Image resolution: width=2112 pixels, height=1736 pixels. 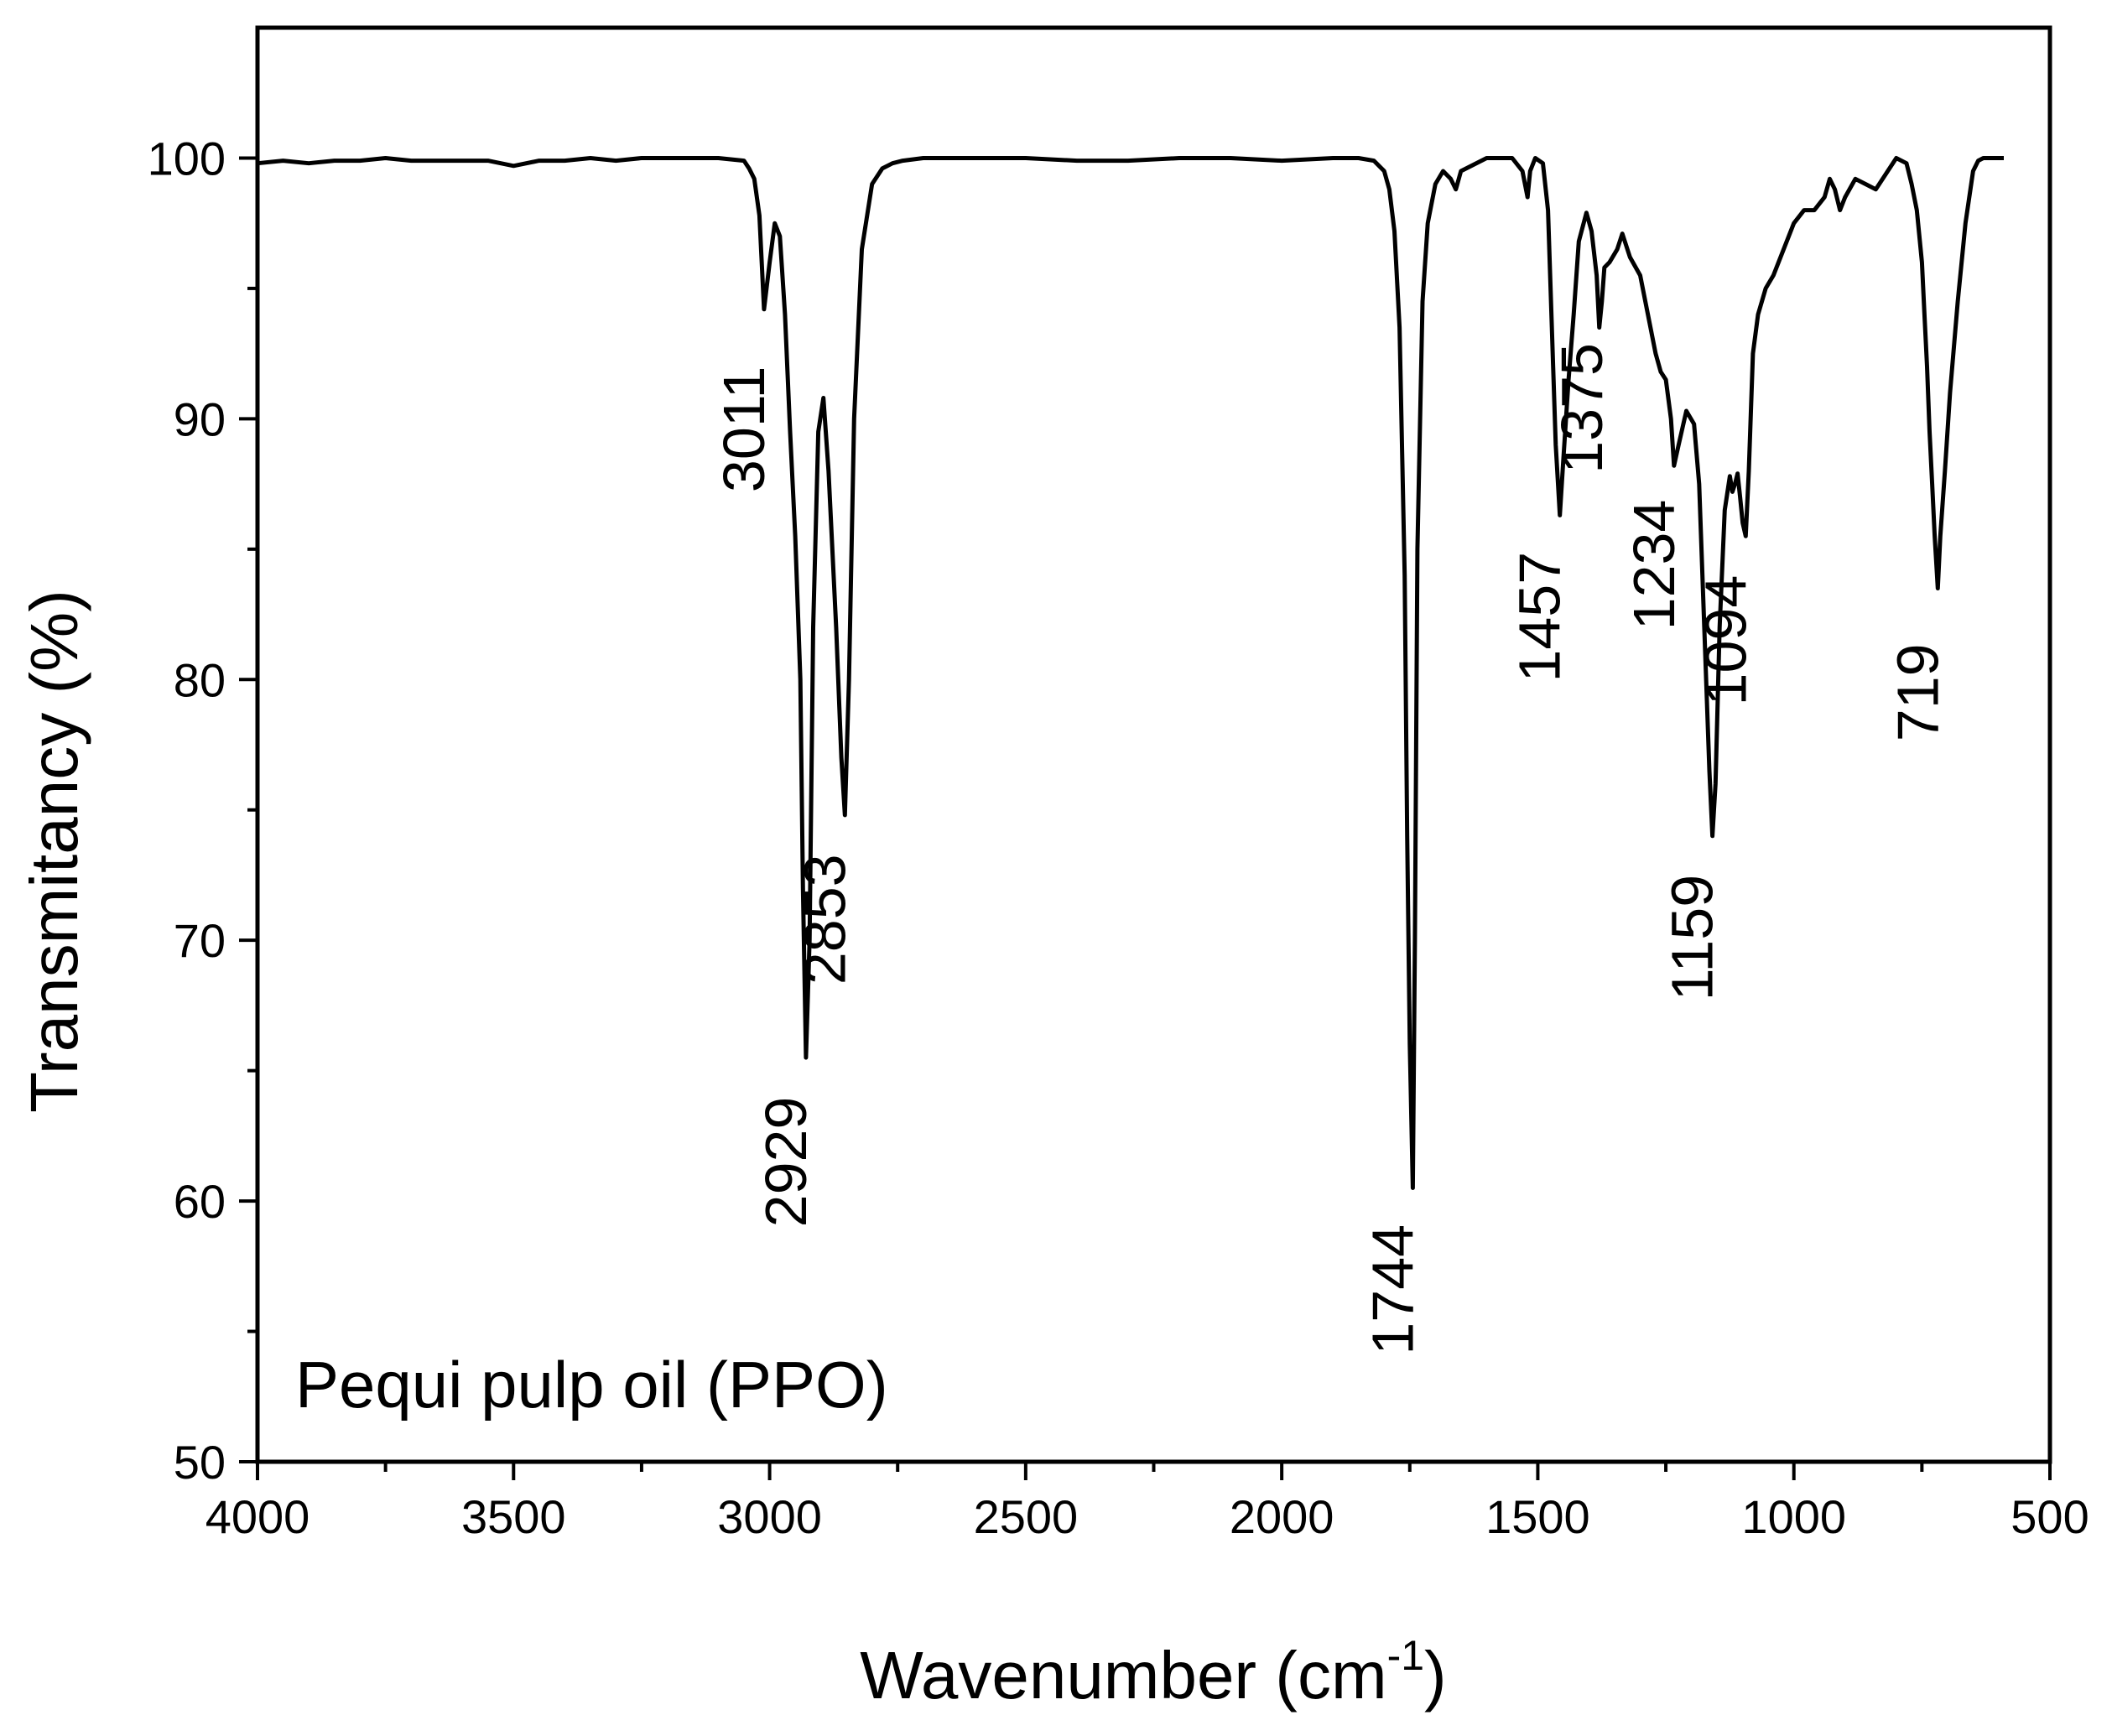 What do you see at coordinates (200, 940) in the screenshot?
I see `y-tick-label: 70` at bounding box center [200, 940].